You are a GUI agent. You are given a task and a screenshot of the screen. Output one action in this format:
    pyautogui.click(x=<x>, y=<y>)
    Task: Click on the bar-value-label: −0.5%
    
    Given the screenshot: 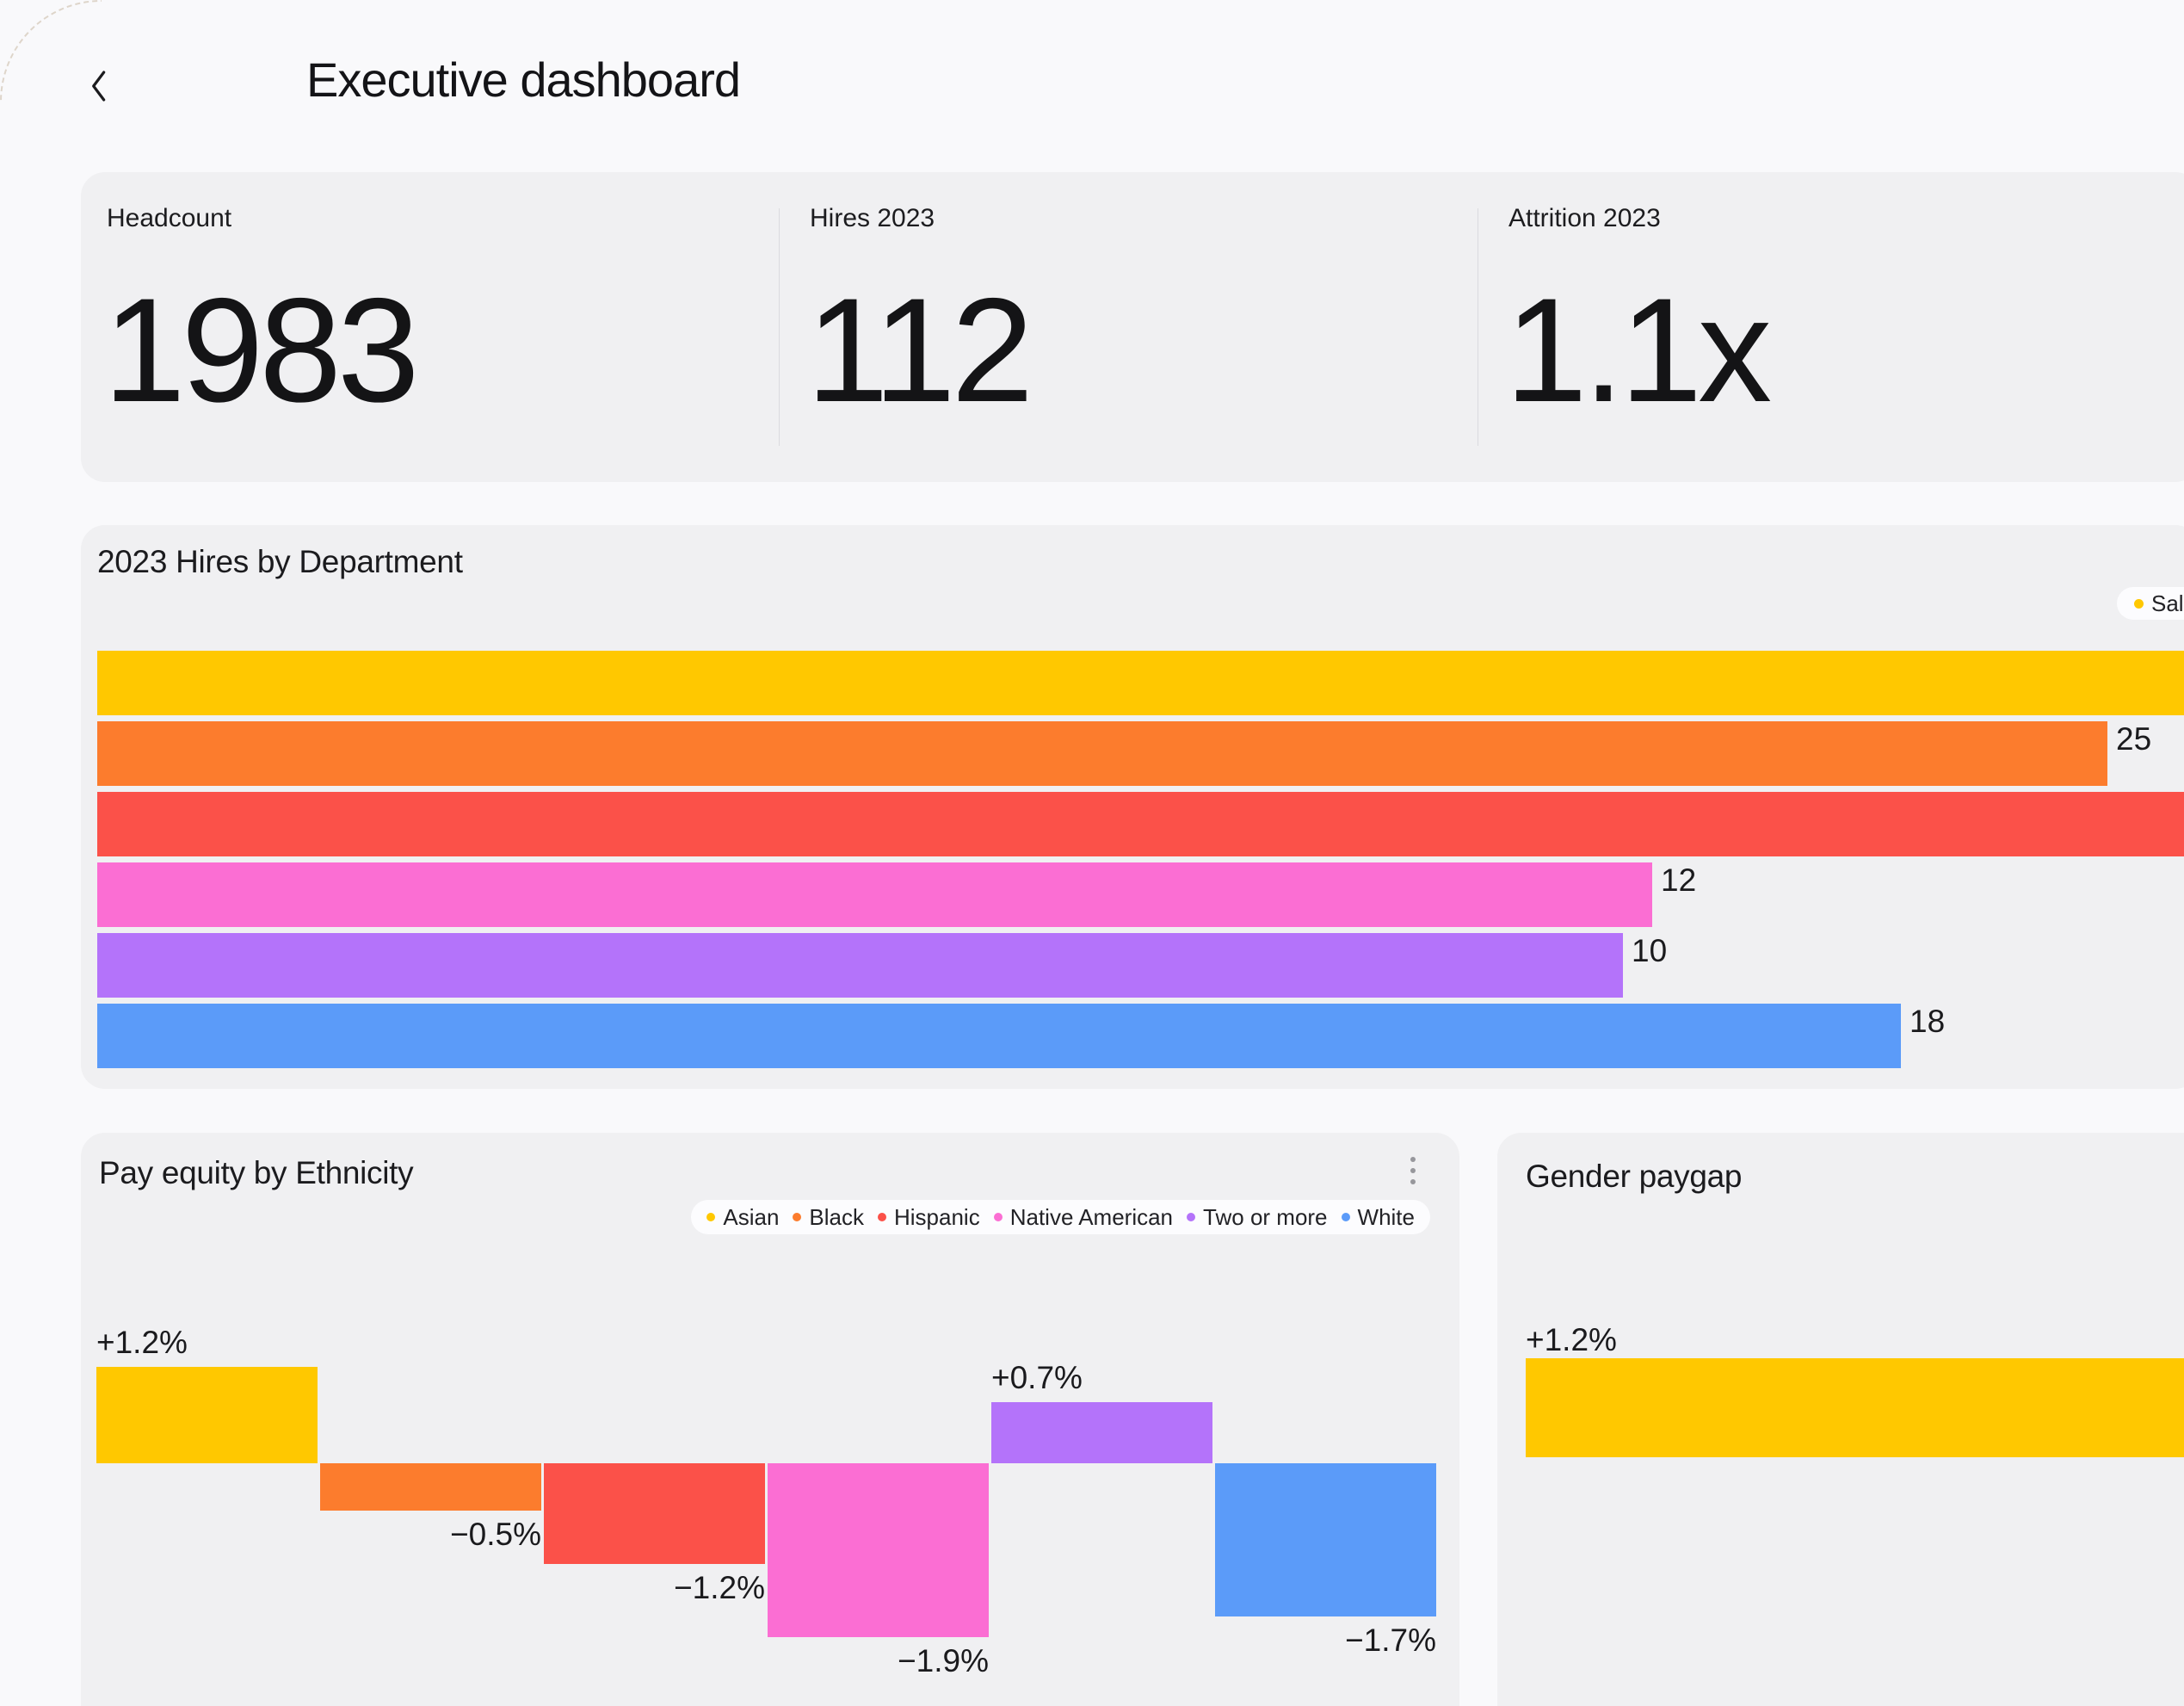 What is the action you would take?
    pyautogui.click(x=496, y=1534)
    